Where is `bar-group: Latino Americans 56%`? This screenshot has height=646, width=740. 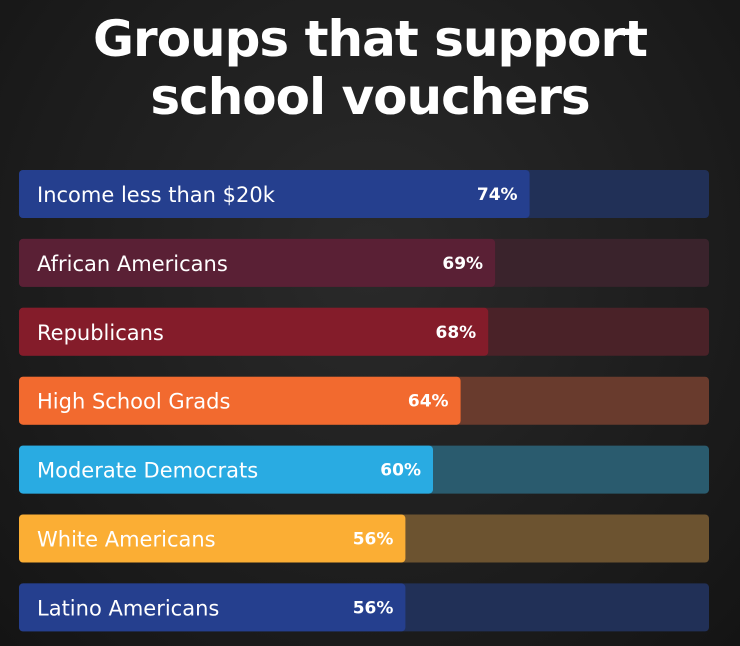 bar-group: Latino Americans 56% is located at coordinates (364, 607).